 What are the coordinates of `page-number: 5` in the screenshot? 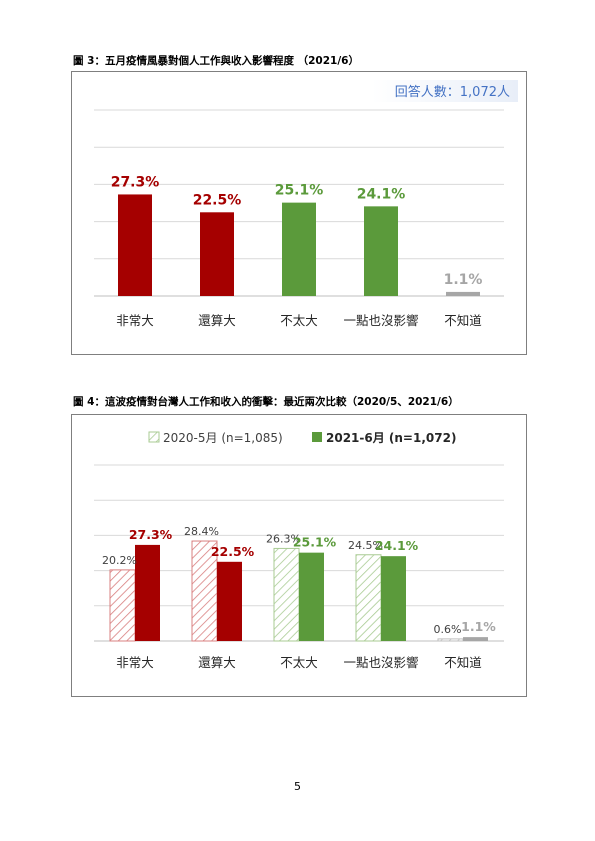 It's located at (297, 786).